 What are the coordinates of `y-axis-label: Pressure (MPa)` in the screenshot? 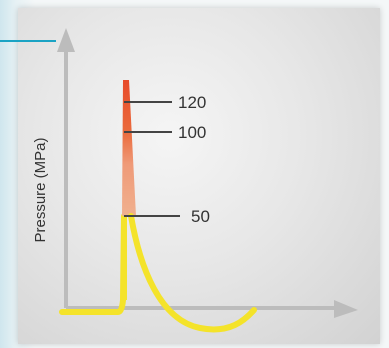 It's located at (40, 189).